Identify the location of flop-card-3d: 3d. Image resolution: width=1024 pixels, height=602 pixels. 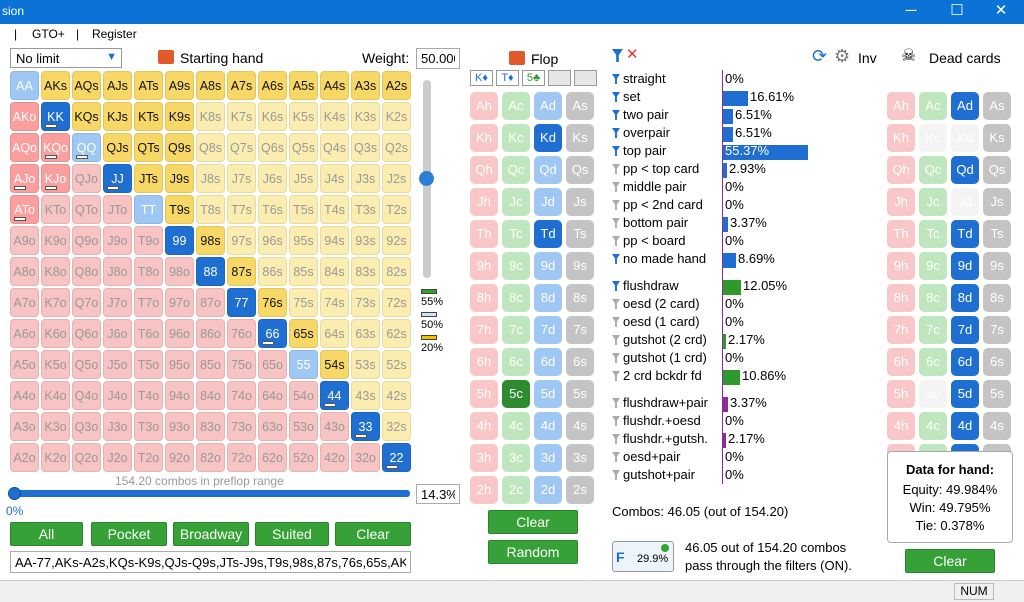
(548, 458).